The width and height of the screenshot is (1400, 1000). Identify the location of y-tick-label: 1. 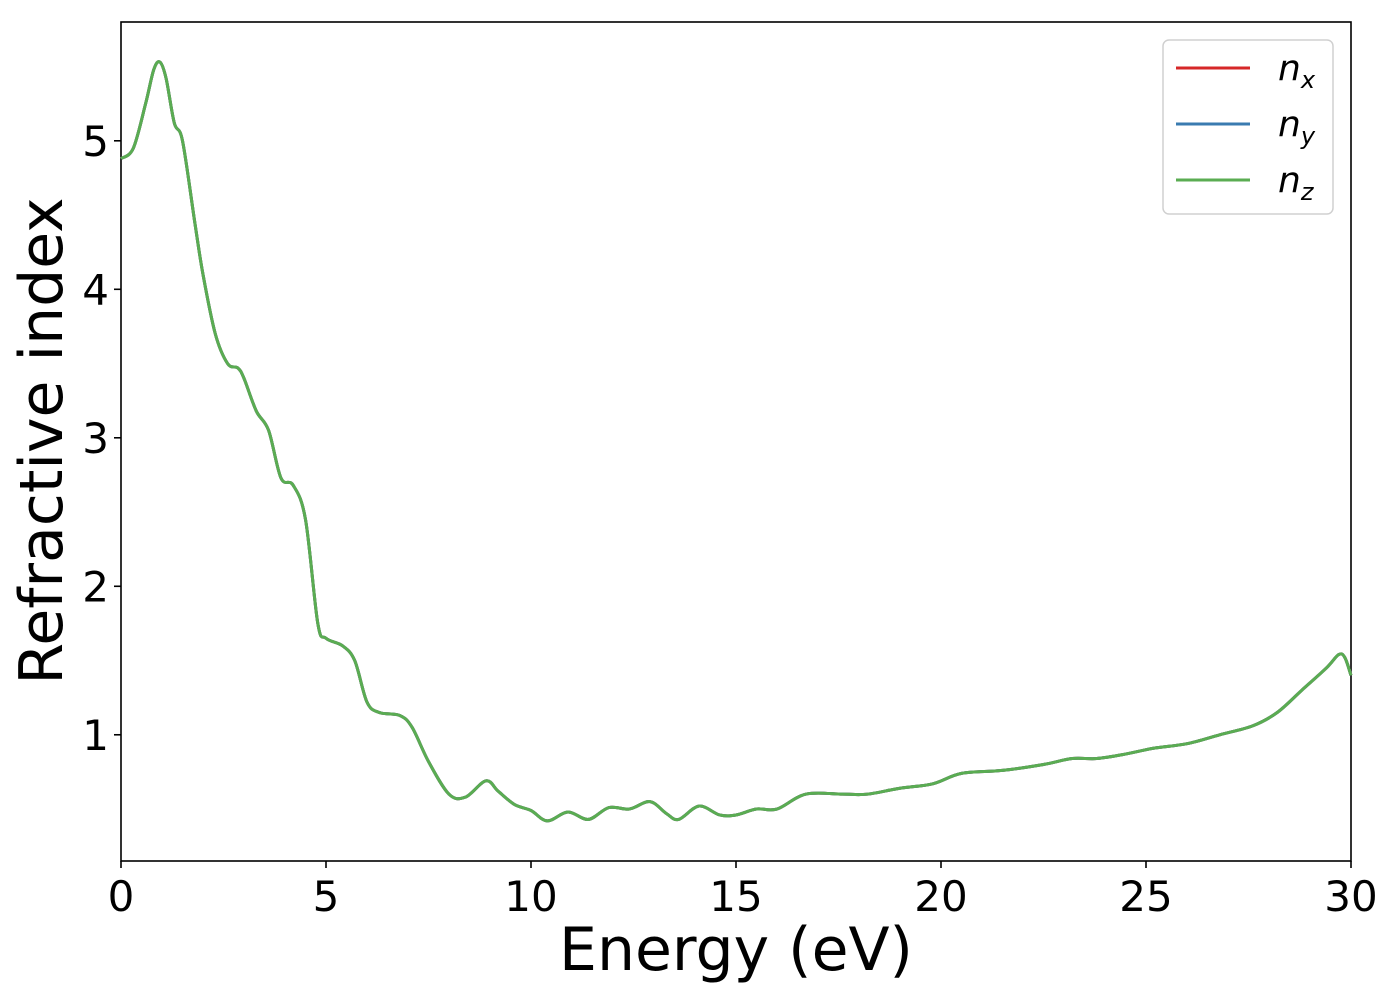
(95, 735).